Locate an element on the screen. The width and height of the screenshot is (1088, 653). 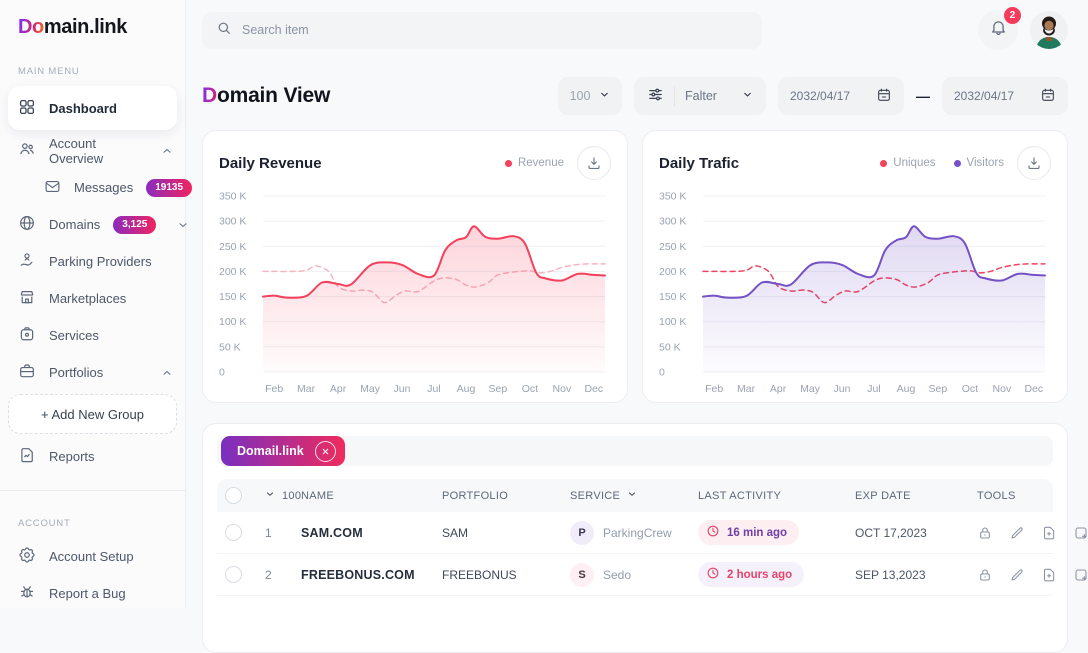
sidebar-divider is located at coordinates (92, 490).